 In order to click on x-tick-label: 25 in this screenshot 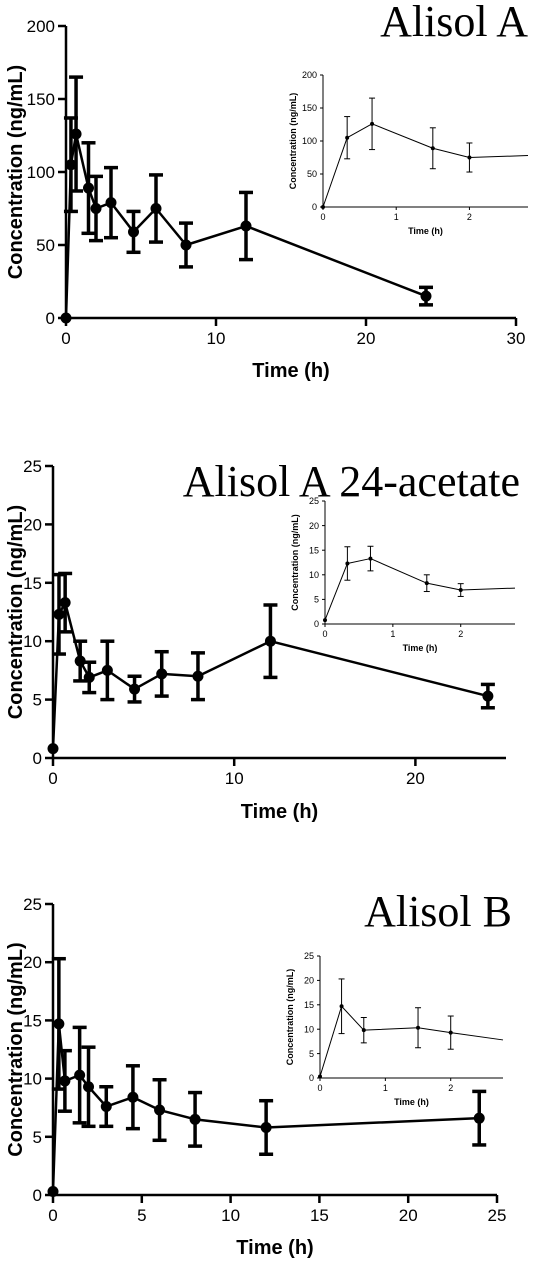, I will do `click(497, 1215)`.